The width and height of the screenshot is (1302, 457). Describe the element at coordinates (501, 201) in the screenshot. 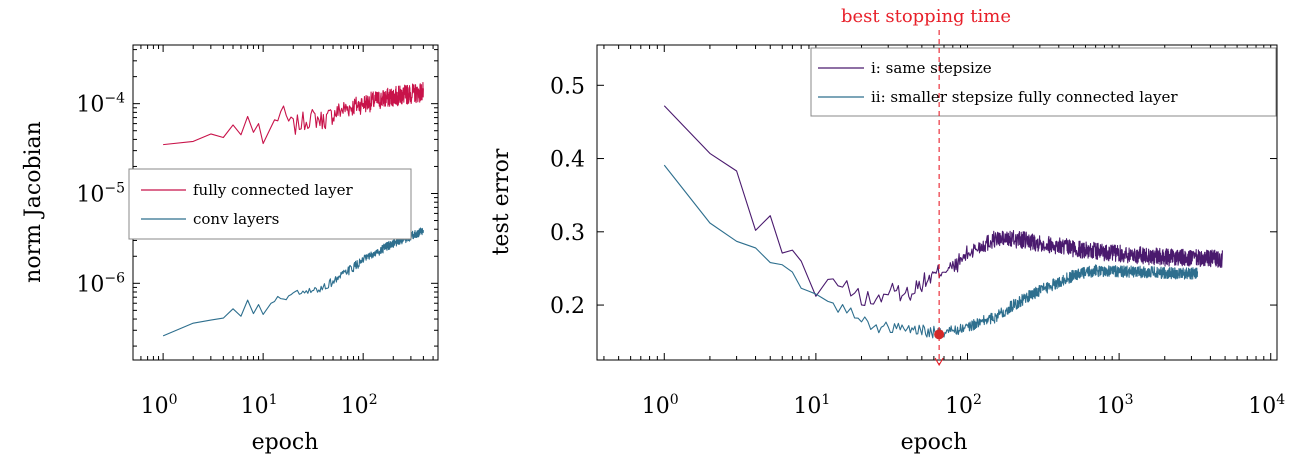

I see `right-y-axis-label: test error` at that location.